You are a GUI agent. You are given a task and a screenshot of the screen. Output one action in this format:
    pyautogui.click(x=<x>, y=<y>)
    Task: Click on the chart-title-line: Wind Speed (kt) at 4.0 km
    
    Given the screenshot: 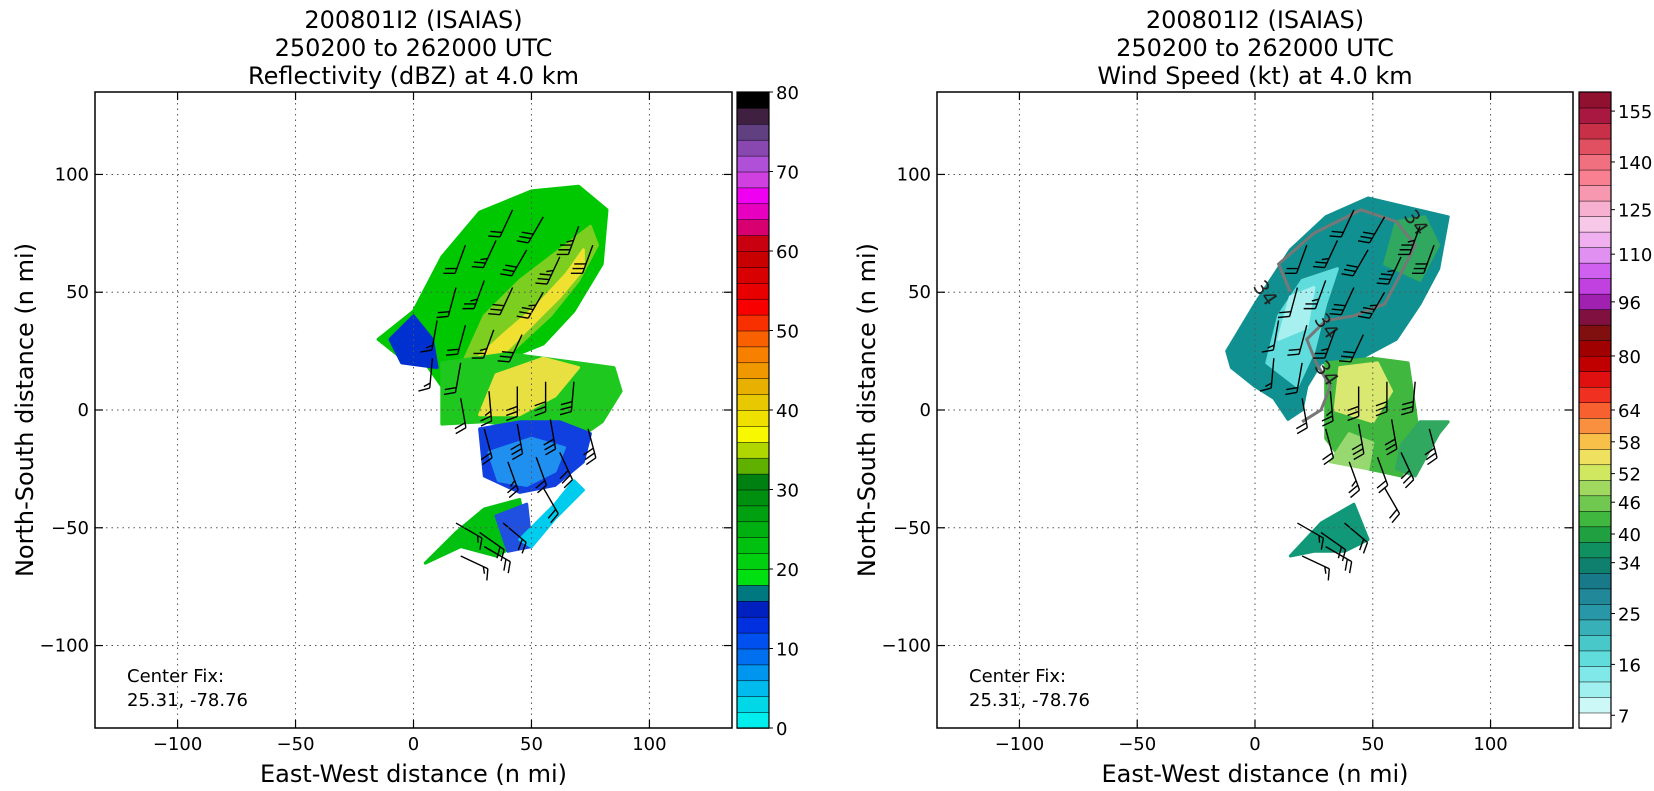 What is the action you would take?
    pyautogui.click(x=1254, y=76)
    